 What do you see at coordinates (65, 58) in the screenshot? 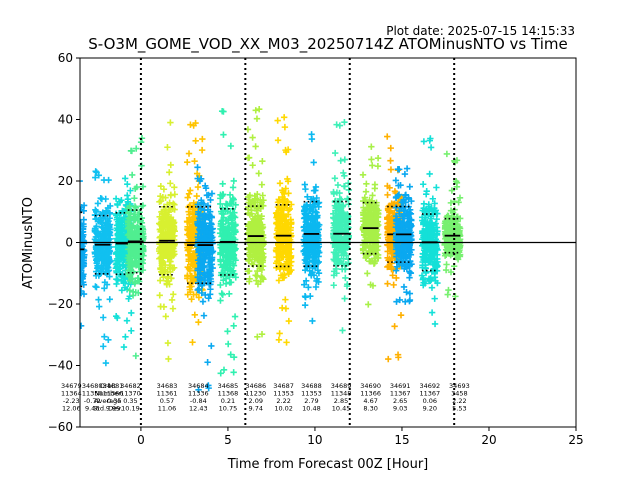
I see `y-tick-label: 60` at bounding box center [65, 58].